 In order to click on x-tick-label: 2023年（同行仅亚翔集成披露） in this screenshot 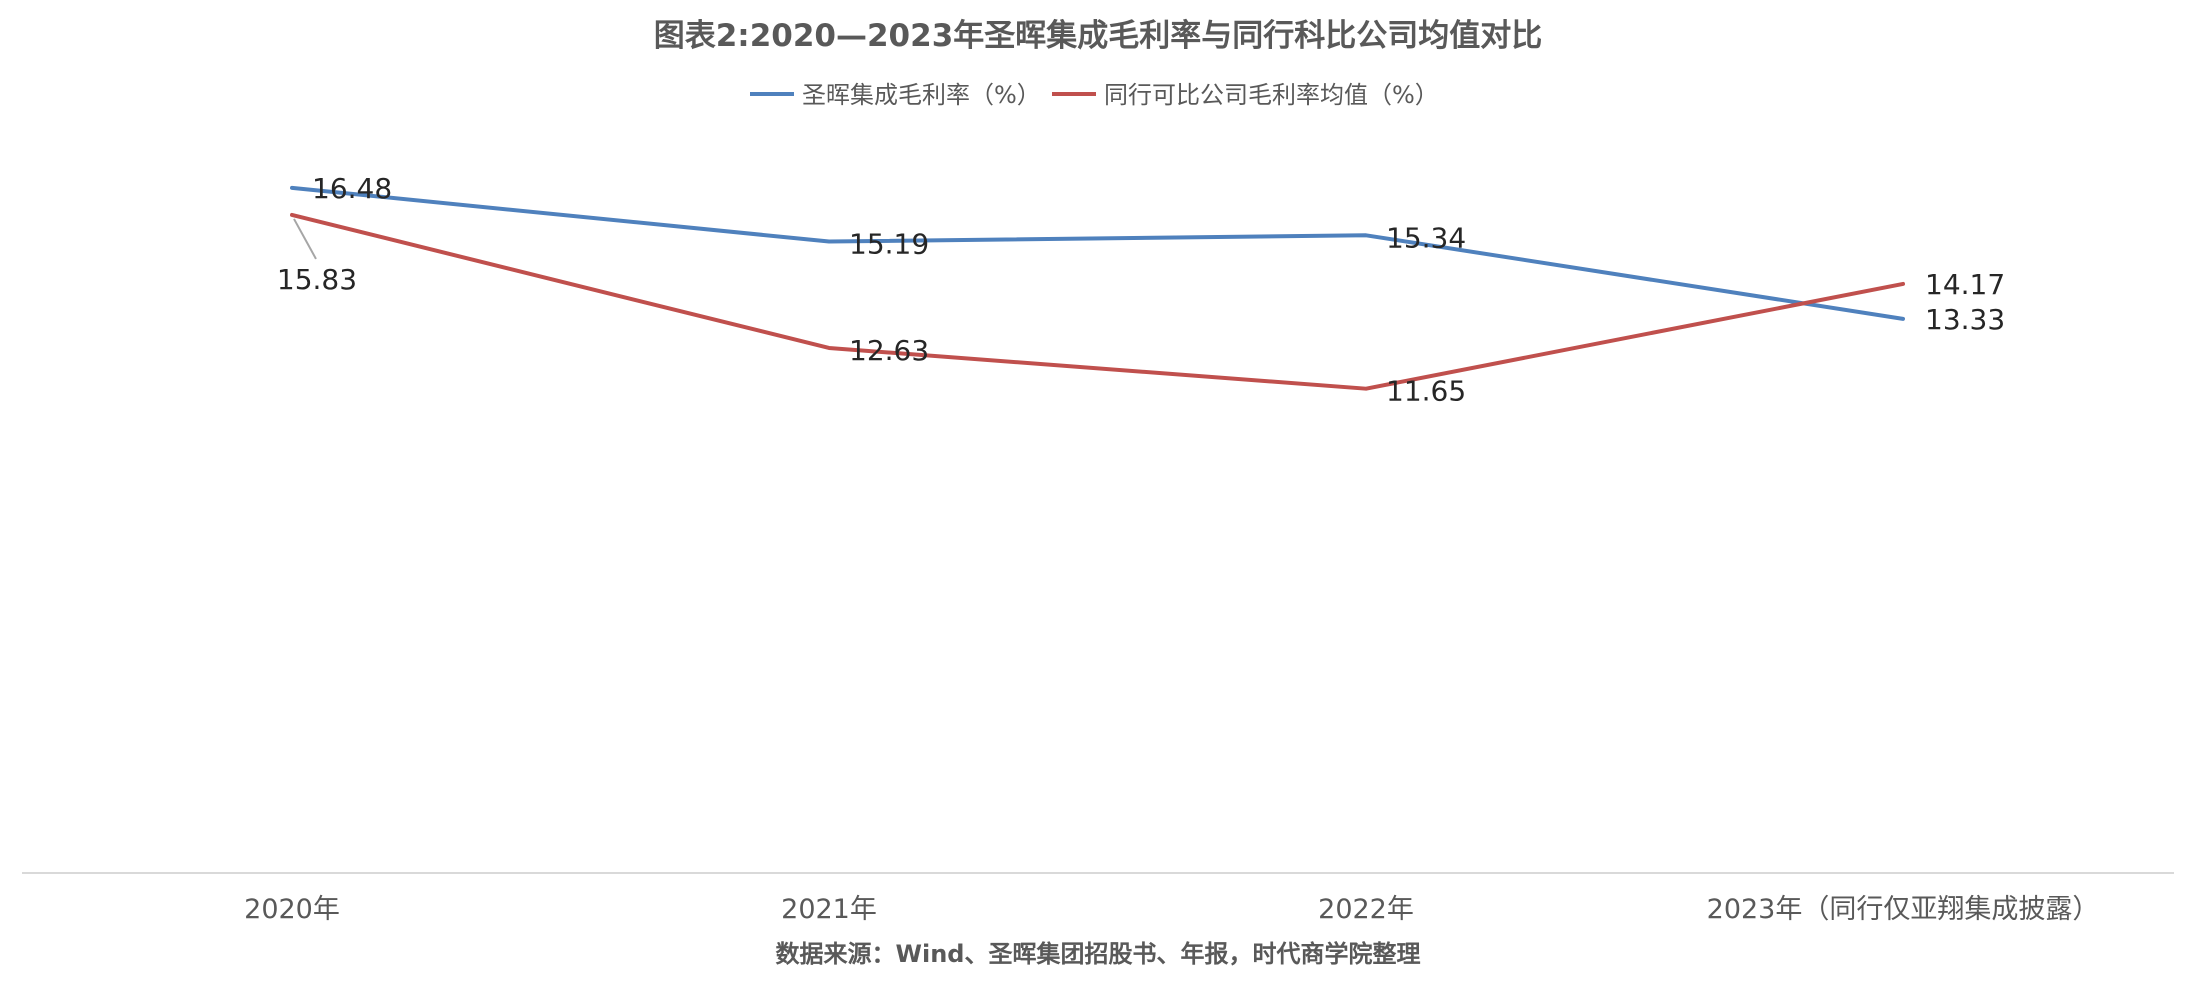, I will do `click(1903, 909)`.